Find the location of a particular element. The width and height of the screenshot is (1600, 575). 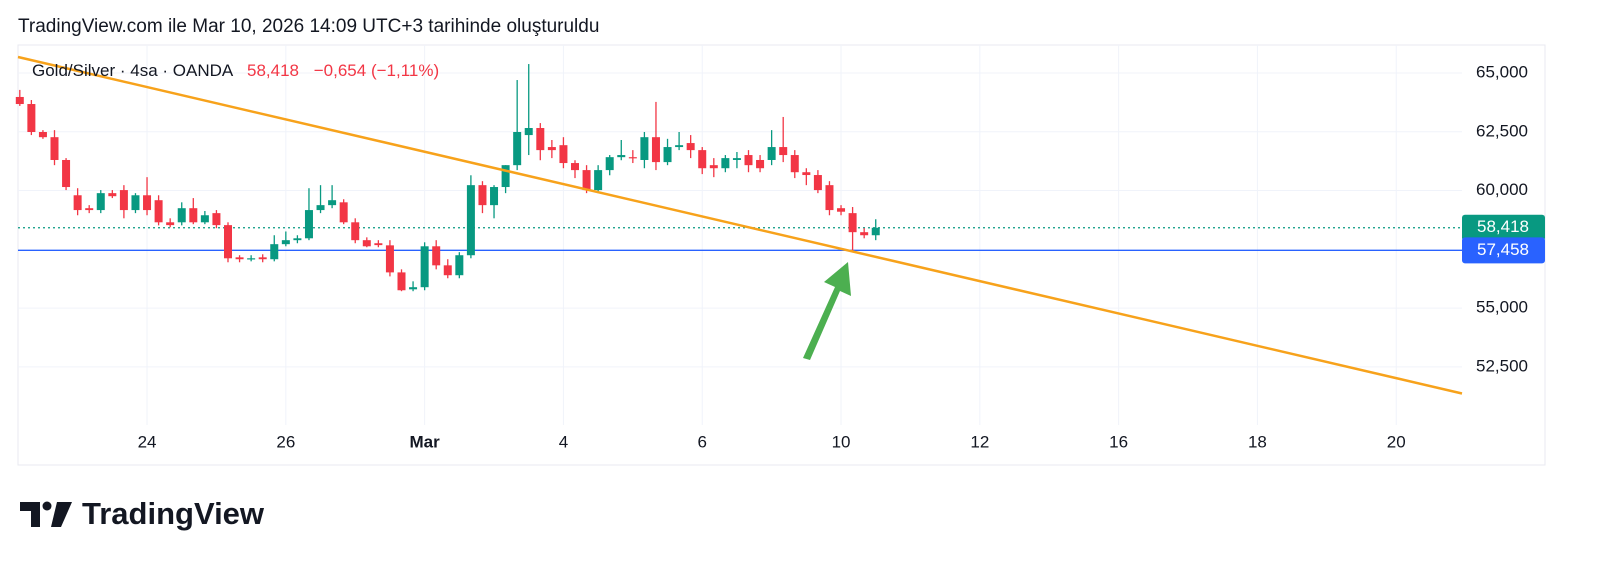

price-label: 57,458 is located at coordinates (1503, 249).